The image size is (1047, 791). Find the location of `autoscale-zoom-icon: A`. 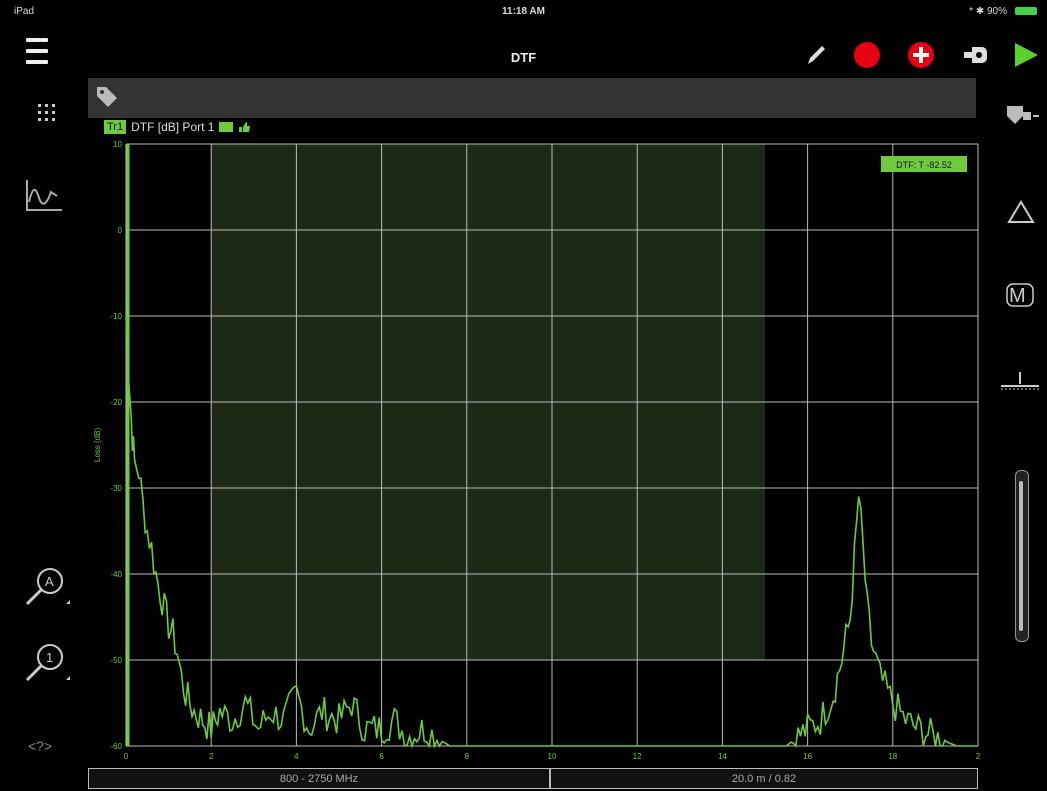

autoscale-zoom-icon: A is located at coordinates (47, 588).